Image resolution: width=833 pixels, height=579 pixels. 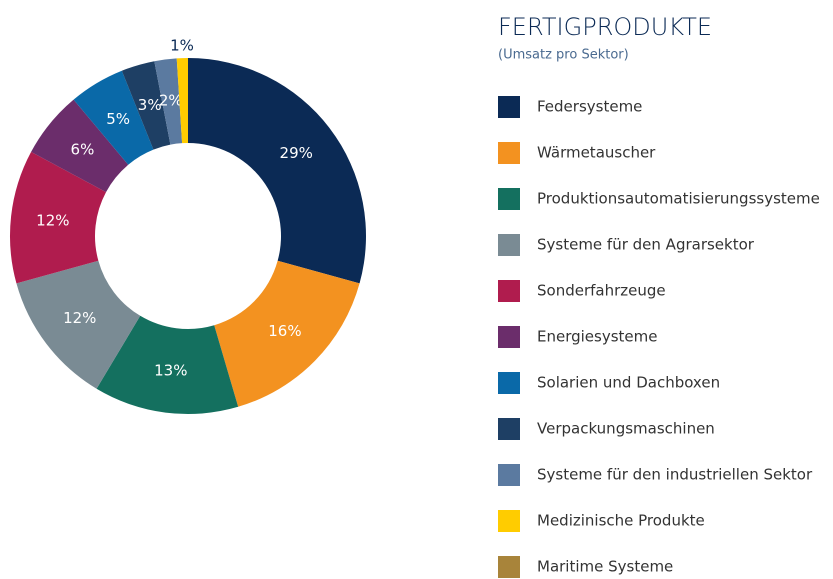 I want to click on slice-label: 2%, so click(x=171, y=101).